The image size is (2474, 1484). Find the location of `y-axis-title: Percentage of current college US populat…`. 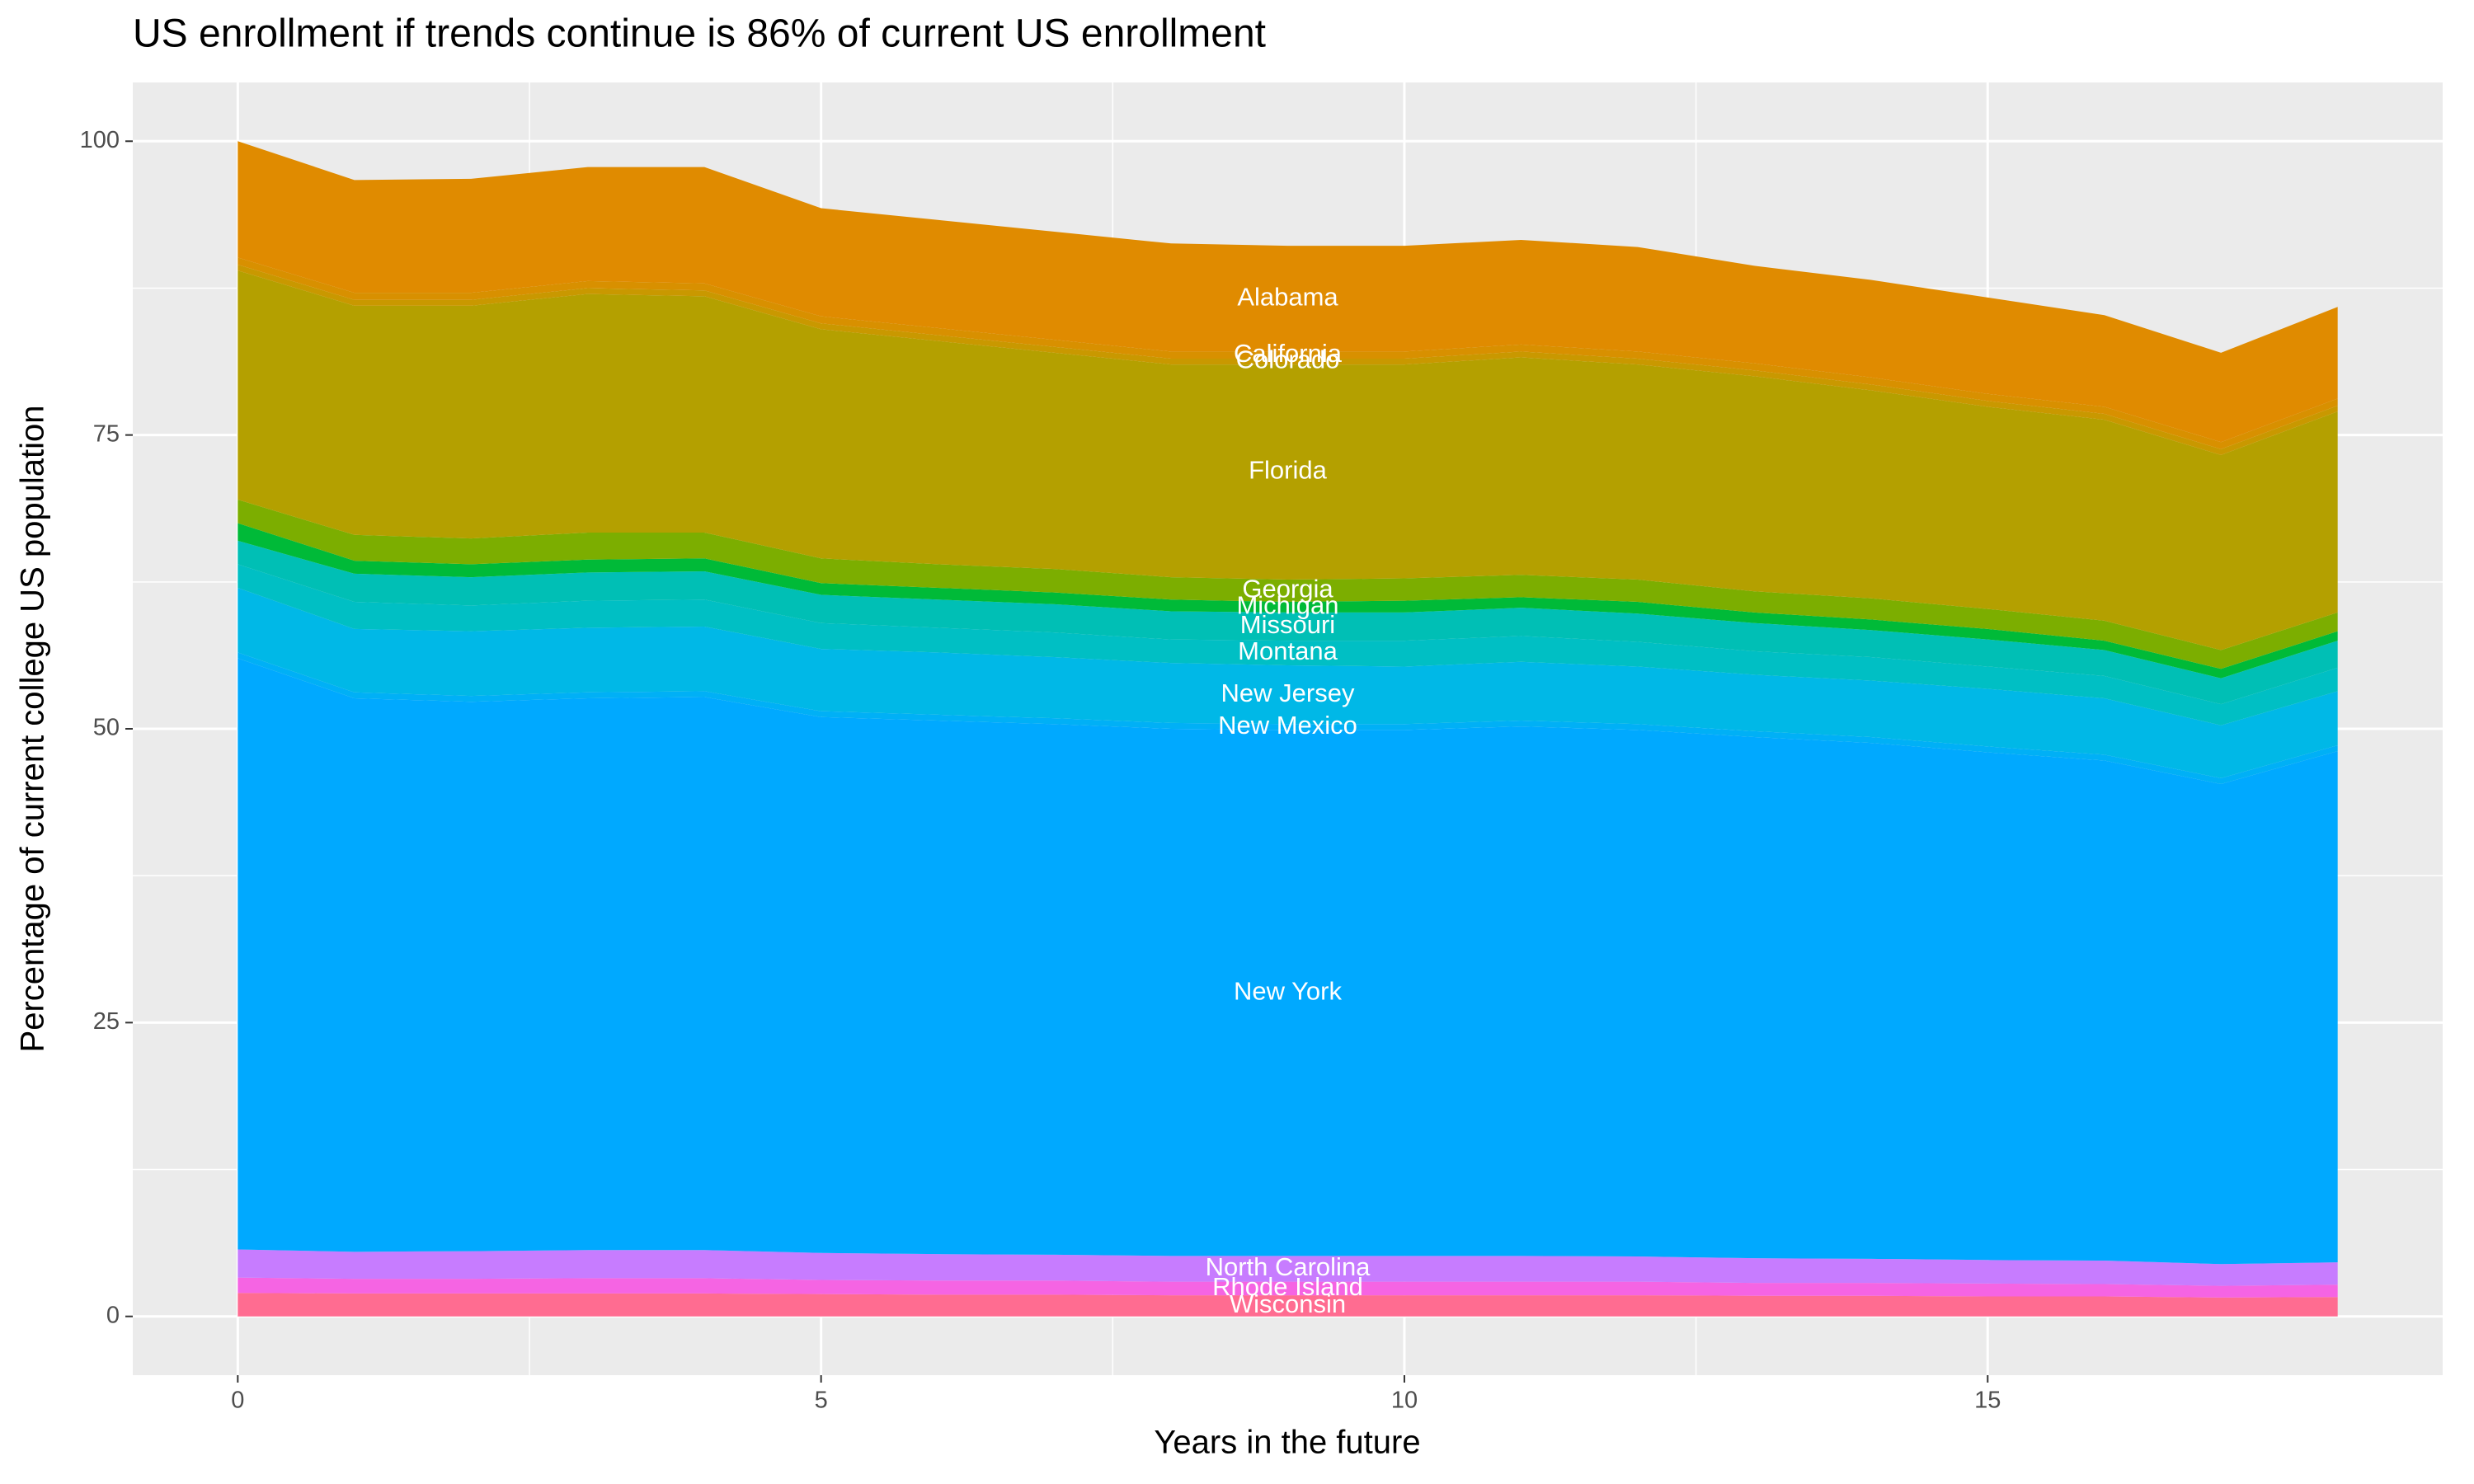

y-axis-title: Percentage of current college US populat… is located at coordinates (33, 729).